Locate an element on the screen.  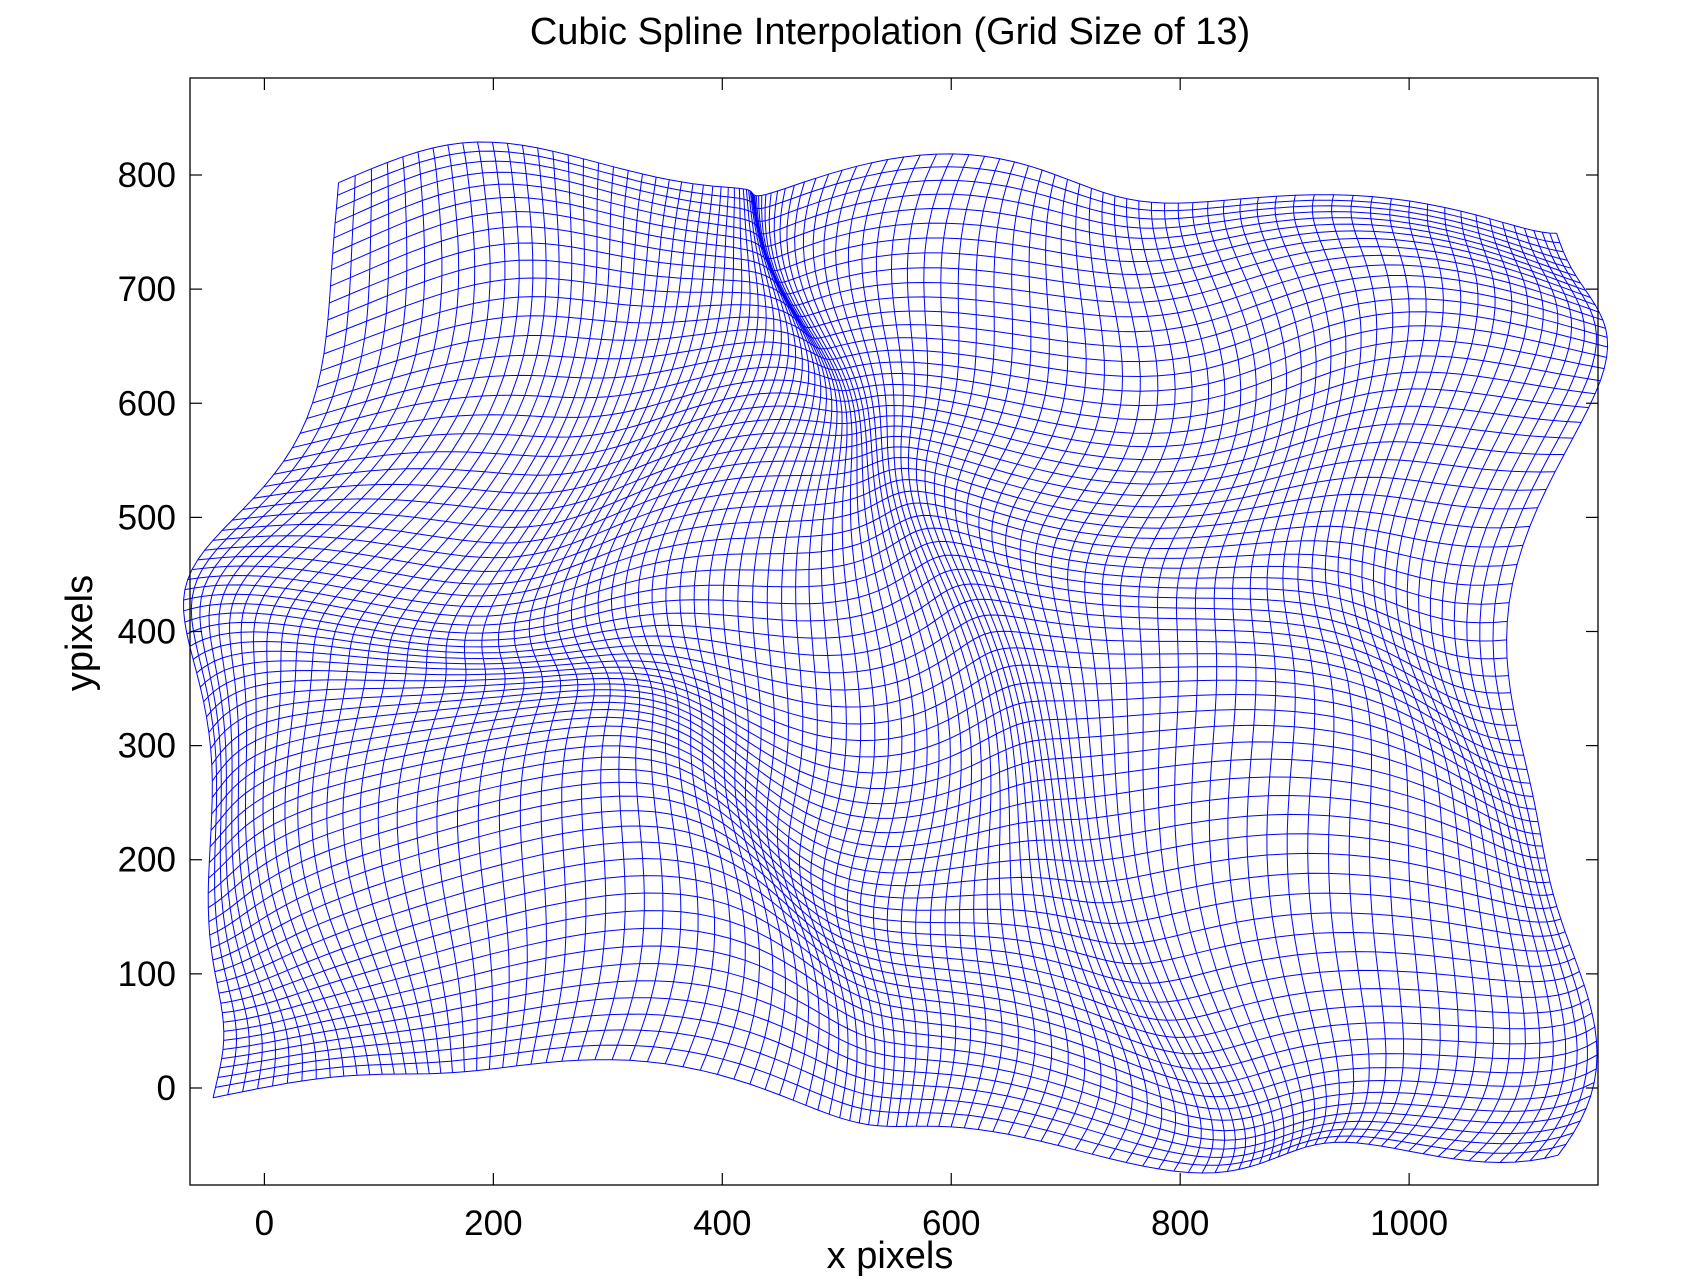
x-axis-label: x pixels is located at coordinates (890, 1256).